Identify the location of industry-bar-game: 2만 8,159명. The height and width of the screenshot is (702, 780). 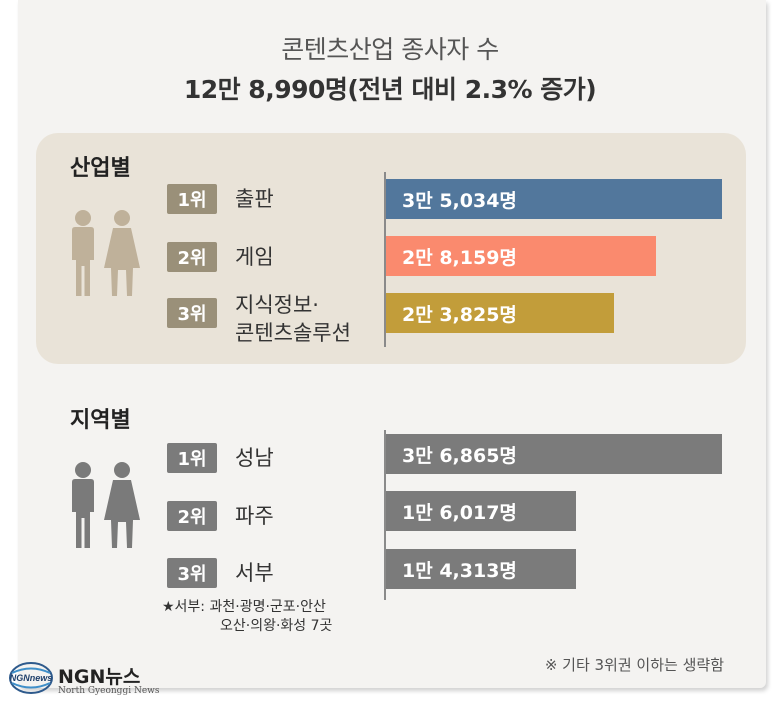
(521, 256).